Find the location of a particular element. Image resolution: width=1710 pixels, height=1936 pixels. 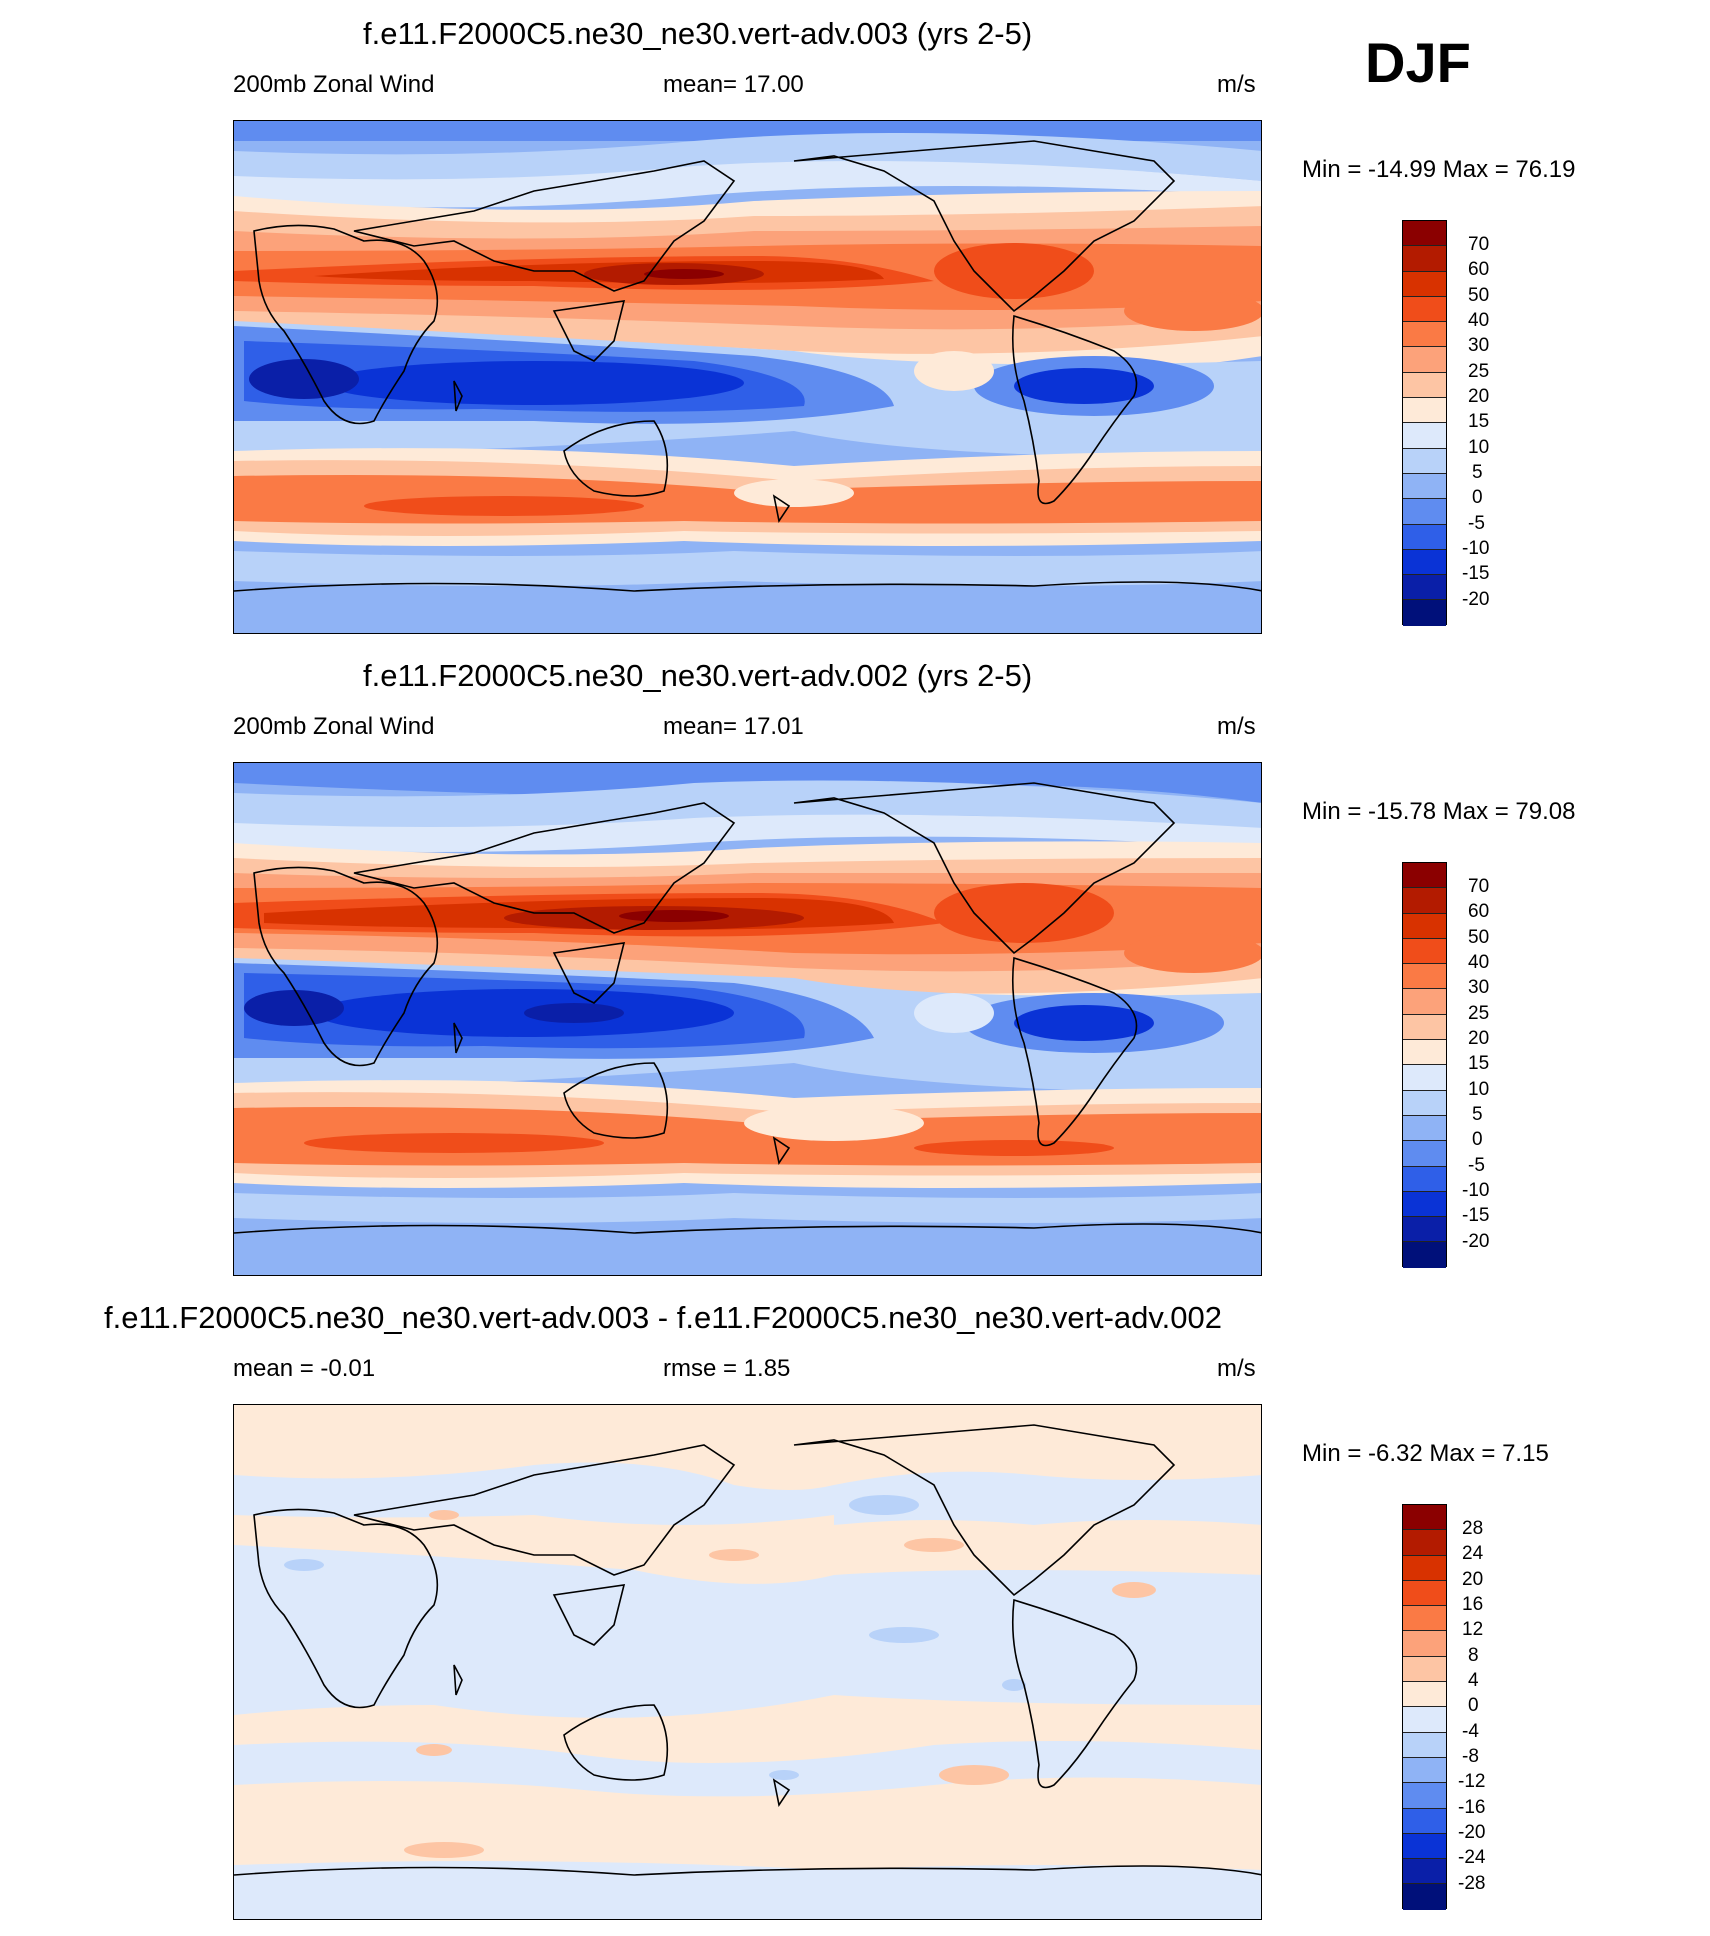

panel-3-colorbar-label: 8 is located at coordinates (1473, 1655).